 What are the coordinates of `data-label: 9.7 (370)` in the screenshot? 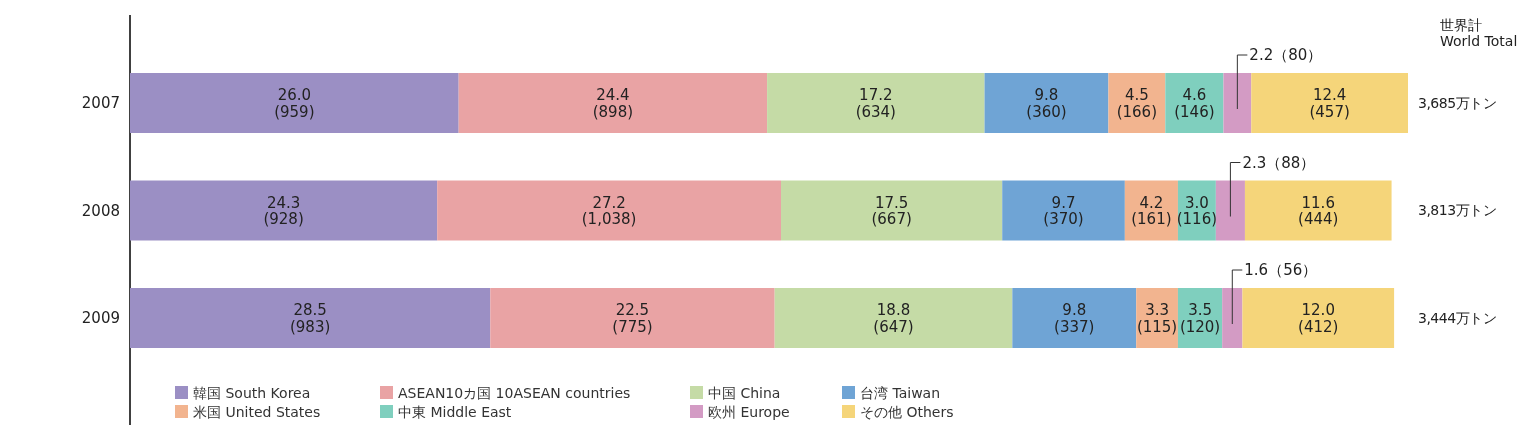 It's located at (1063, 210).